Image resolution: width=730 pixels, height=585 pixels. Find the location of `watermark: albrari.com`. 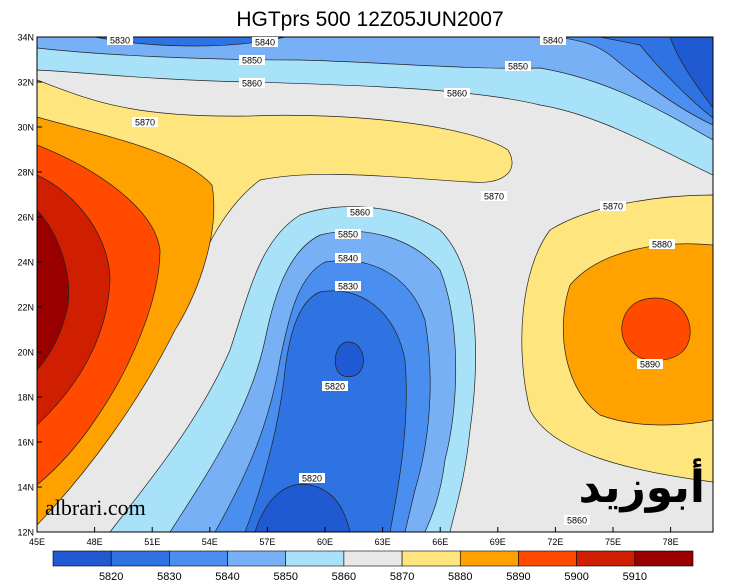

watermark: albrari.com is located at coordinates (95, 507).